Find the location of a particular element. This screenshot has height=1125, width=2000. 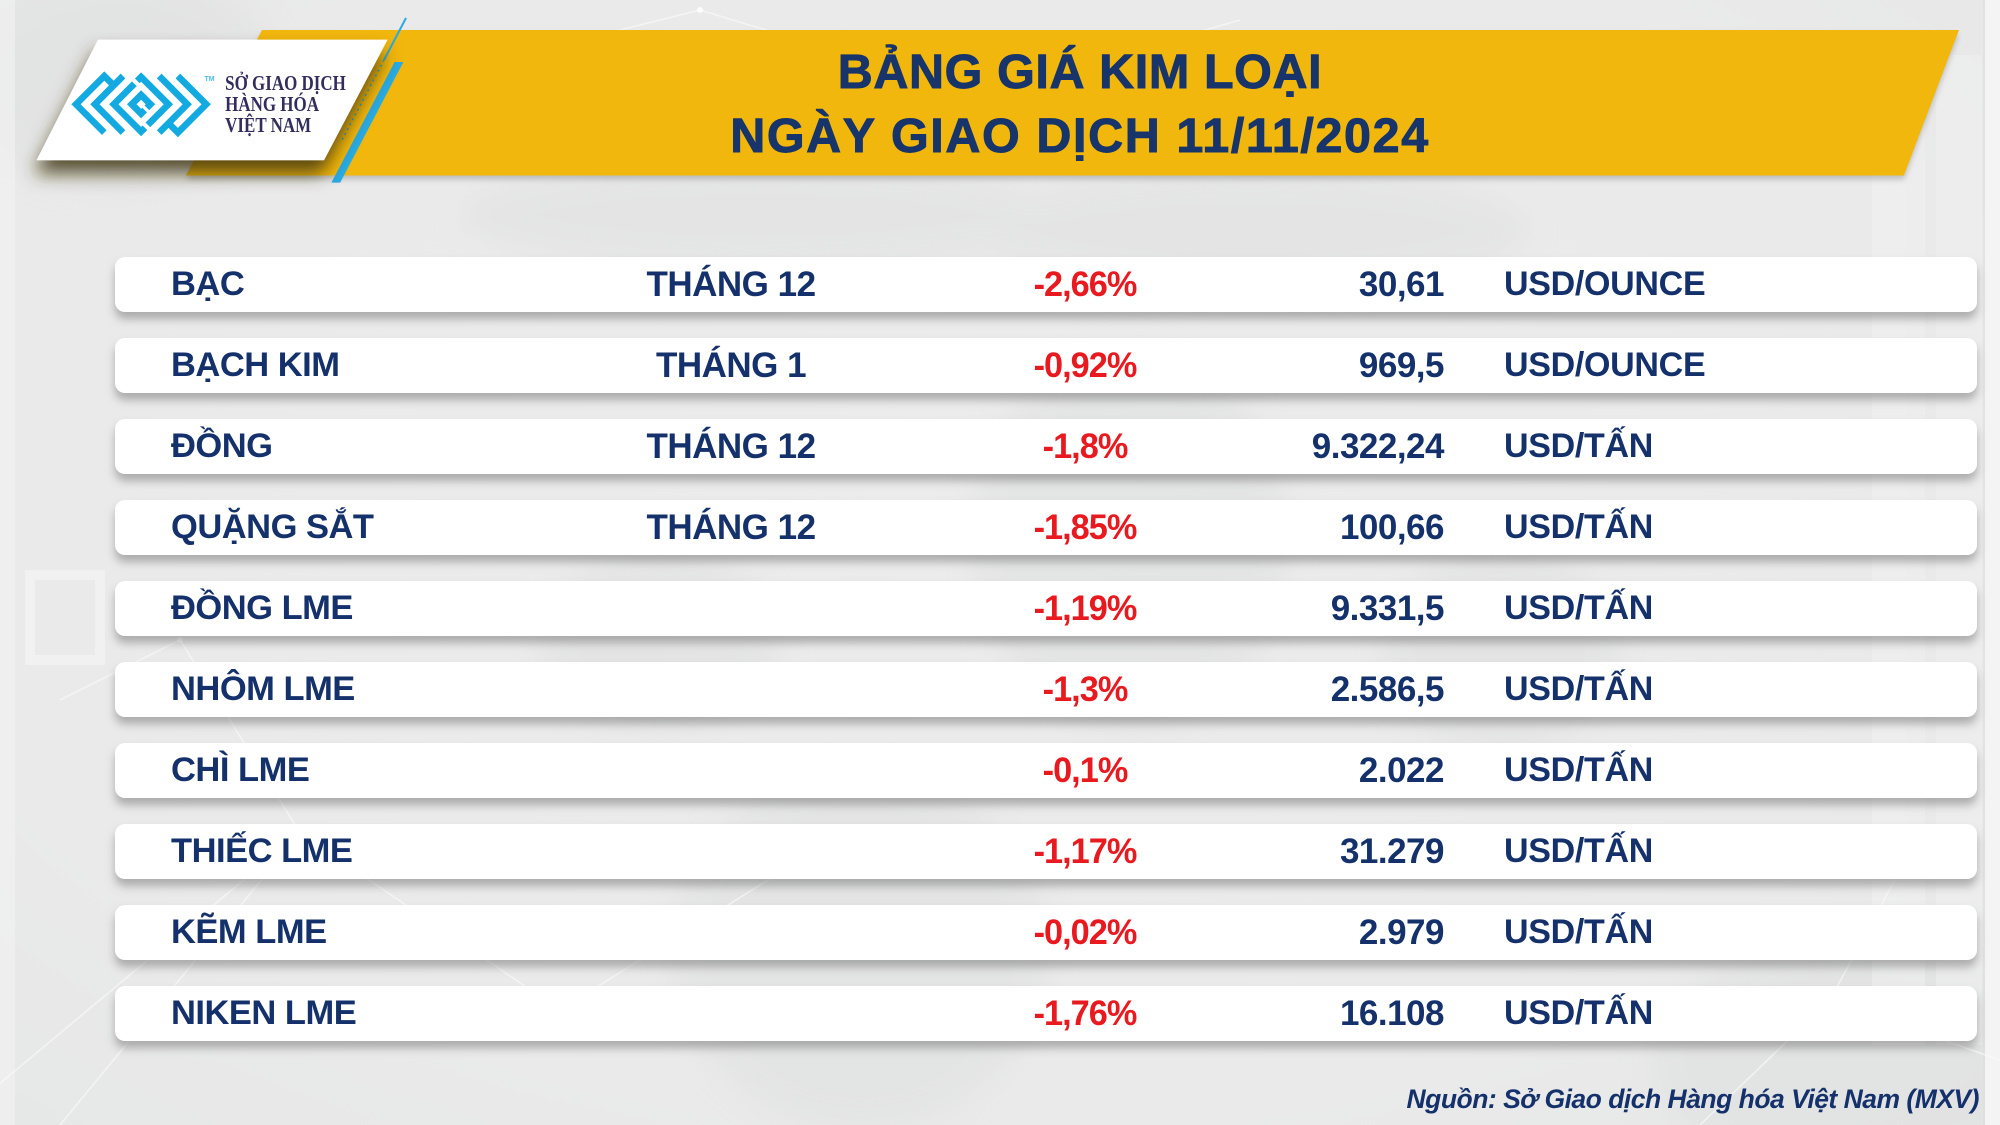

svg-text: TM is located at coordinates (210, 79).